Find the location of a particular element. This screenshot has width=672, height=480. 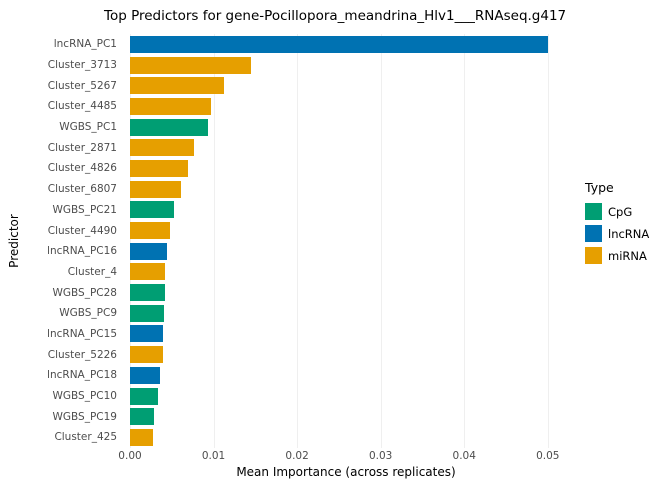

legend-title: Type is located at coordinates (599, 187).